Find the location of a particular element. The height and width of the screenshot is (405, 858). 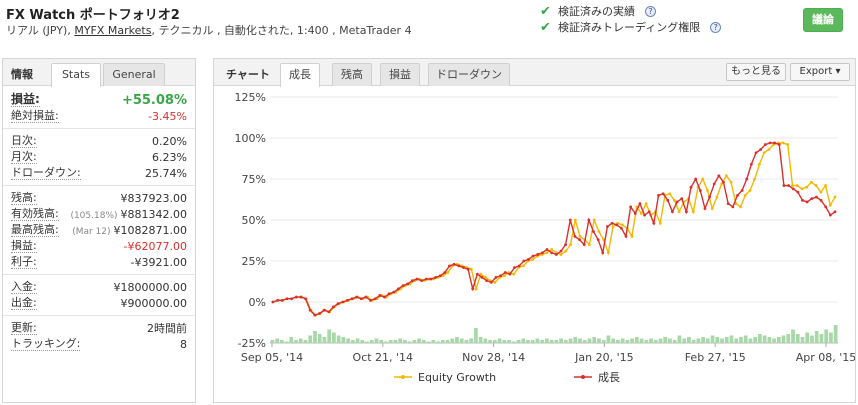

x-tick-label: Apr 08, '15 is located at coordinates (825, 357).